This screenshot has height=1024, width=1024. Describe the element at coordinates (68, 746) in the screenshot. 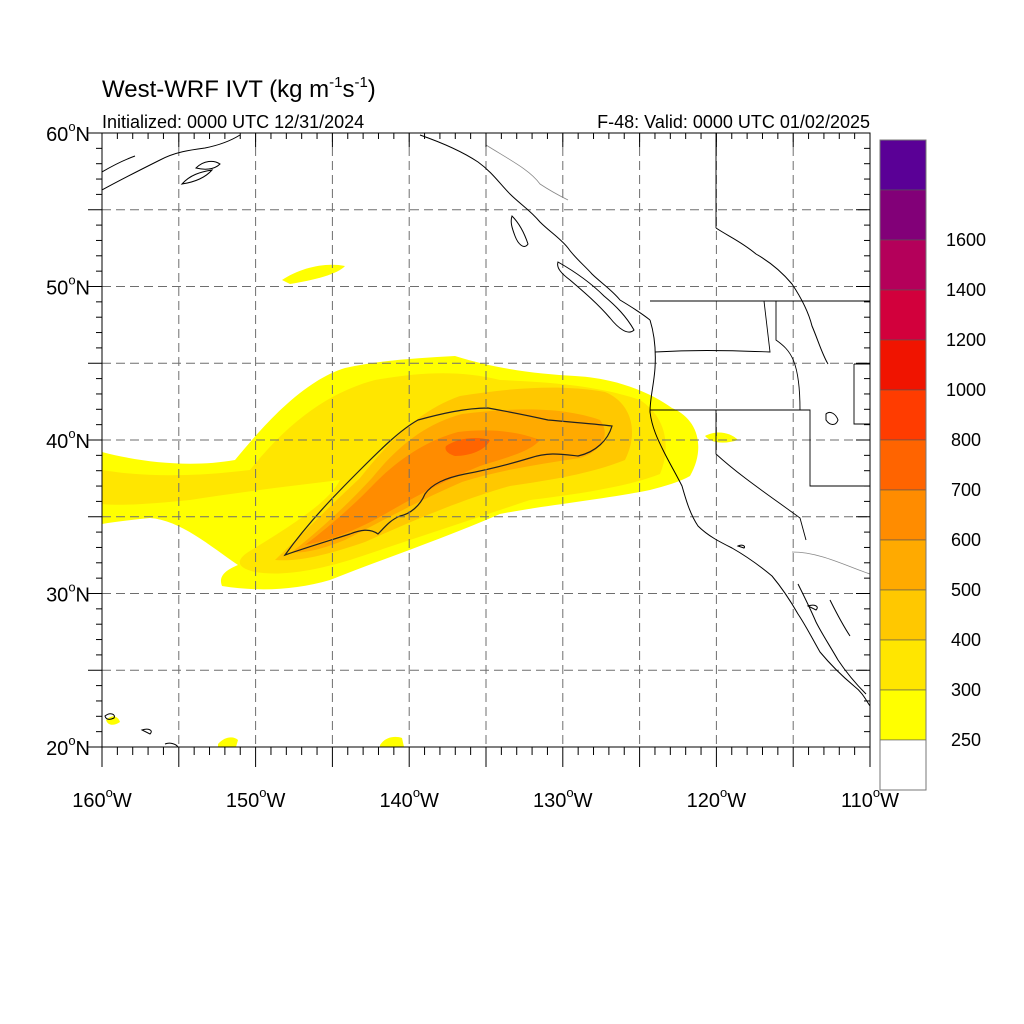

I see `lat-tick-label: 20oN` at that location.